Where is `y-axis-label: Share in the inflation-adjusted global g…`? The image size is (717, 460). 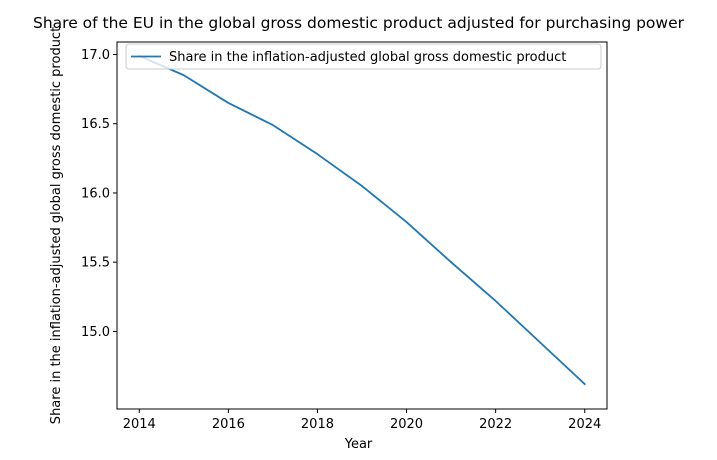 y-axis-label: Share in the inflation-adjusted global g… is located at coordinates (56, 225).